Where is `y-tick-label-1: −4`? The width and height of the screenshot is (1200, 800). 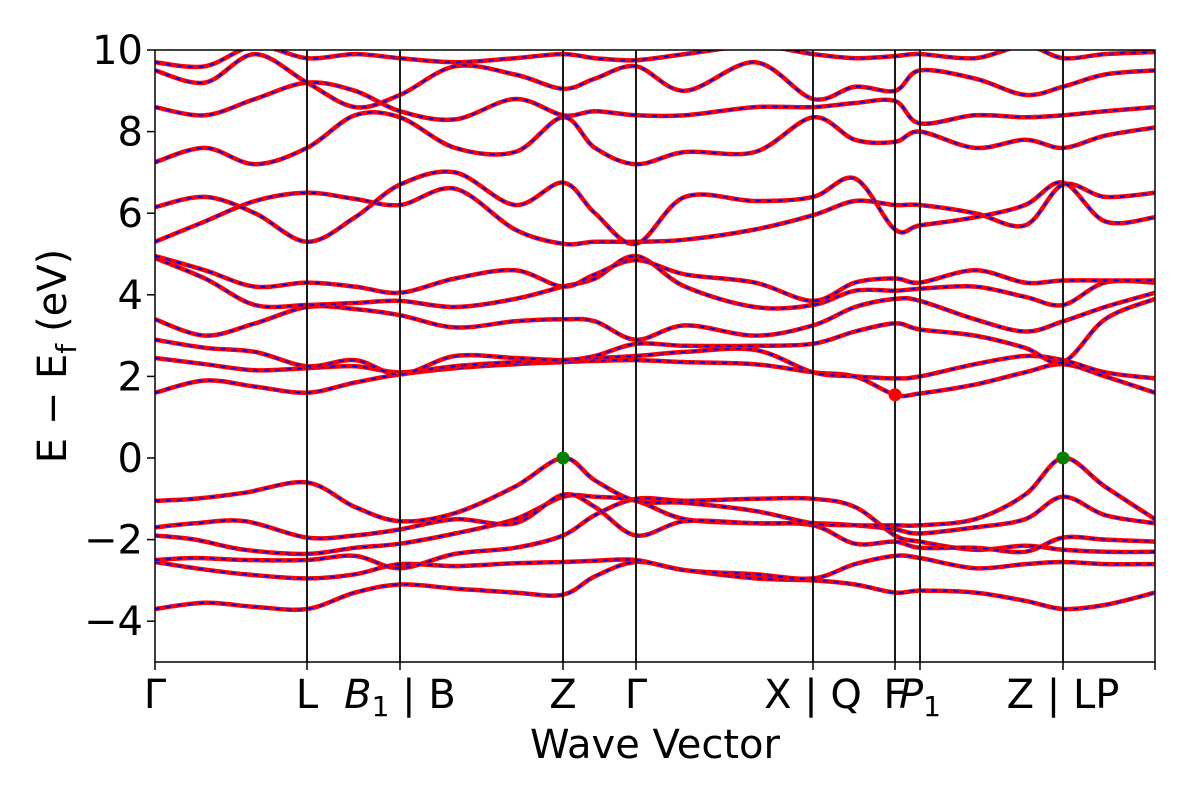
y-tick-label-1: −4 is located at coordinates (113, 622).